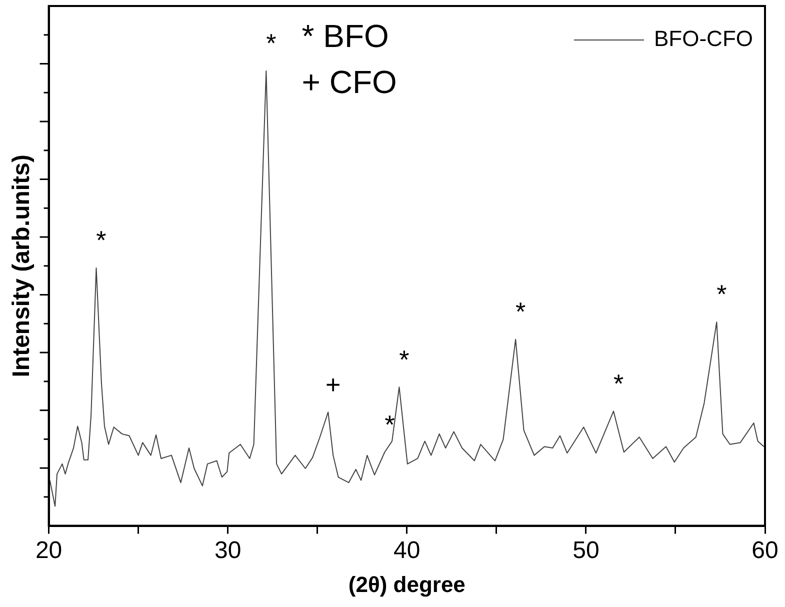 Image resolution: width=785 pixels, height=607 pixels. I want to click on x-tick-label: 60, so click(765, 550).